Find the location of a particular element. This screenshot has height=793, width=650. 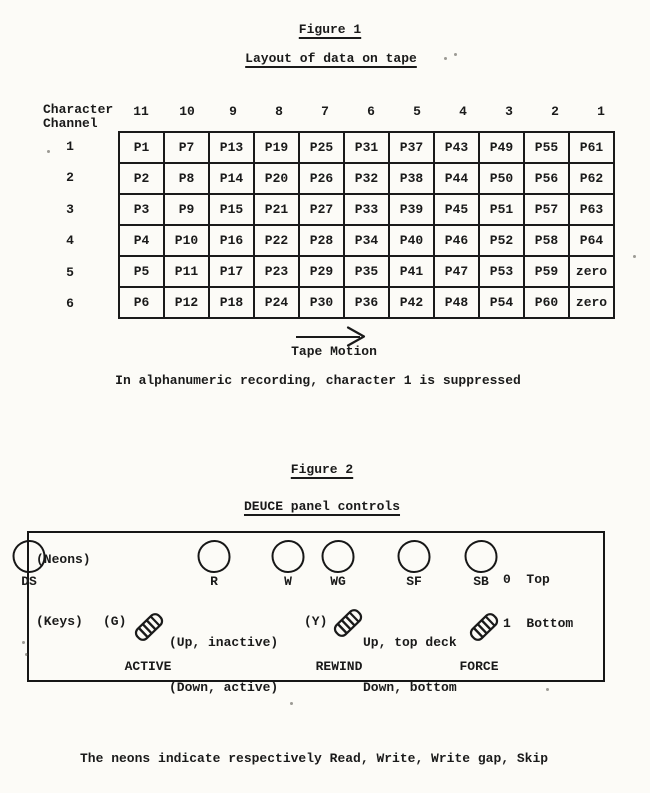

table-cell: P30 is located at coordinates (321, 302).